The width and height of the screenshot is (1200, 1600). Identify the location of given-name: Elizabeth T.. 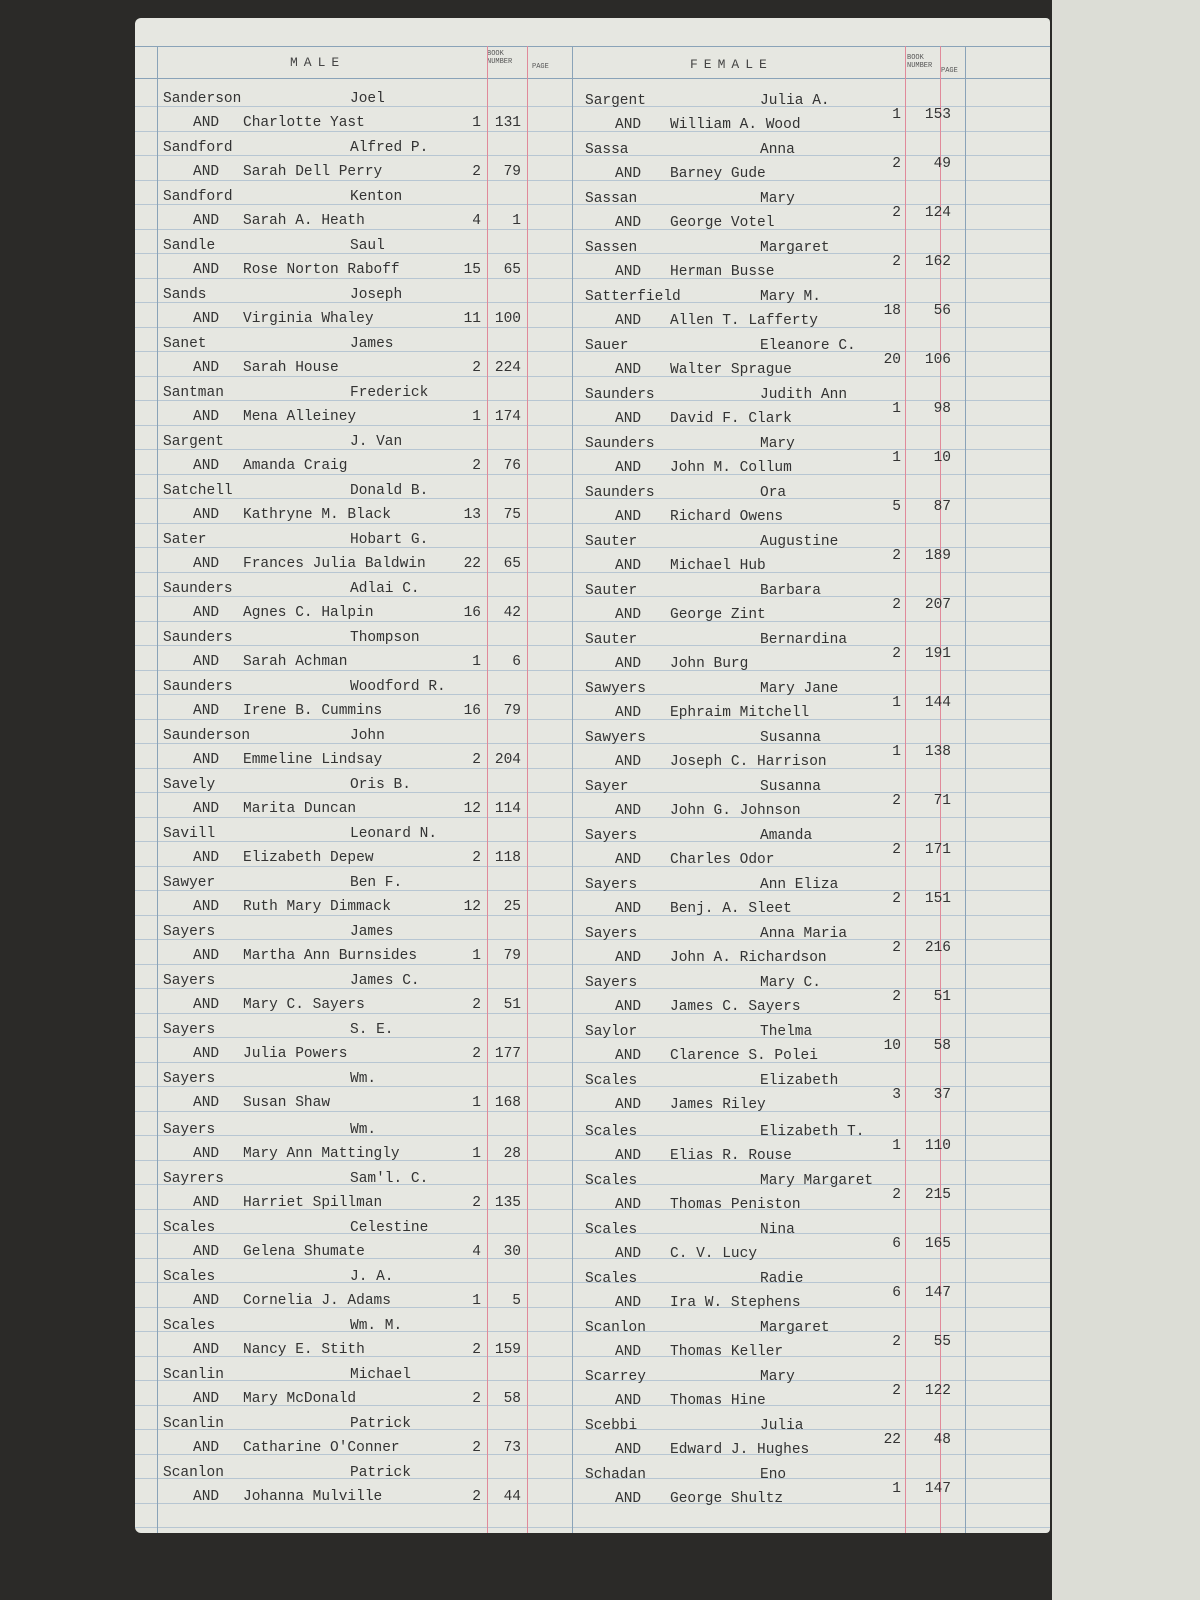
(812, 1132).